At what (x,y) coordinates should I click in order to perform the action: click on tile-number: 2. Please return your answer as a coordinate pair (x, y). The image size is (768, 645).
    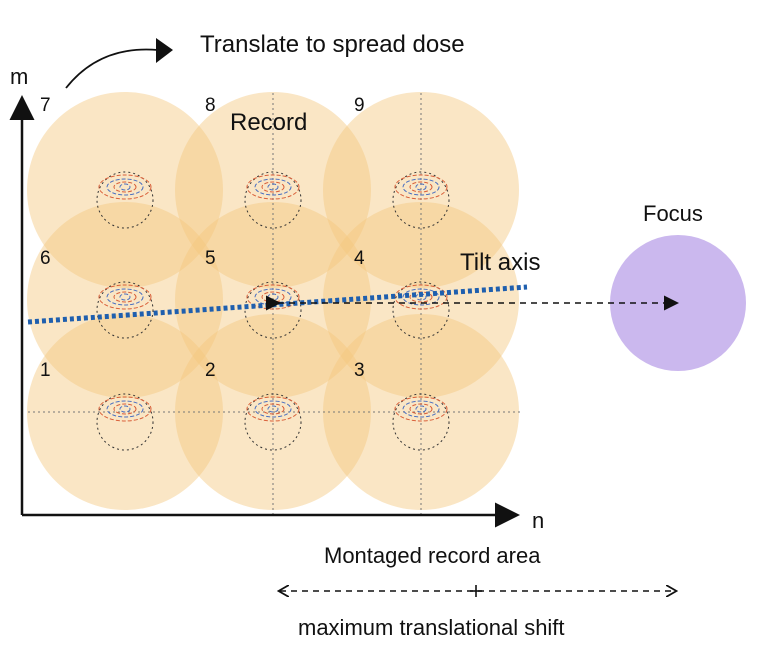
    Looking at the image, I should click on (210, 370).